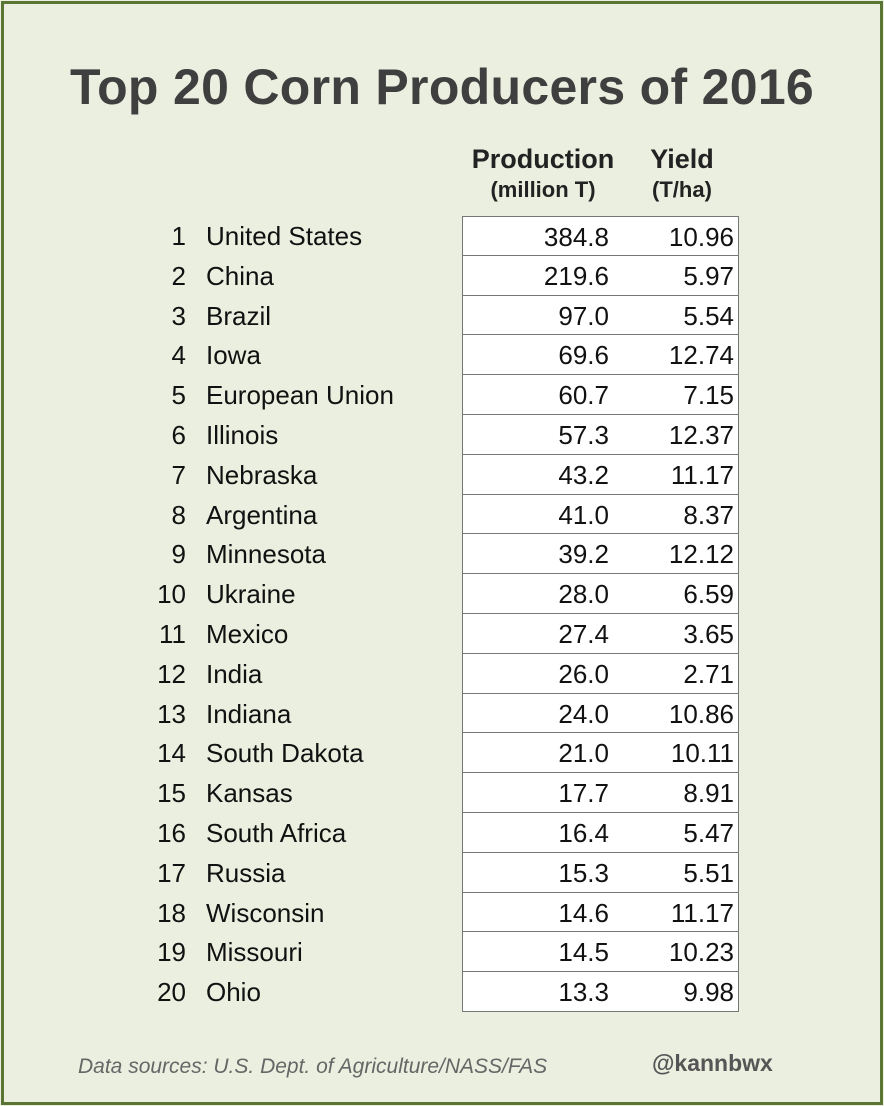  I want to click on table-row: 3 Brazil 97.0 5.54, so click(442, 315).